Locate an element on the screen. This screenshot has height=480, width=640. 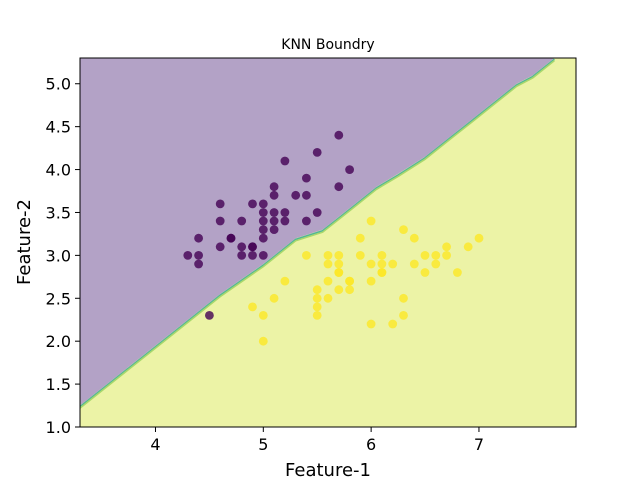
y-axis-label: Feature-2 is located at coordinates (24, 242).